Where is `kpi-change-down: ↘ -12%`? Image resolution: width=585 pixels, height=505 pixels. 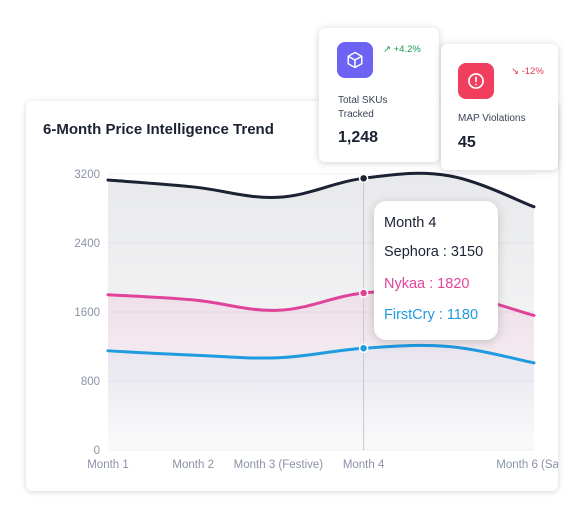 kpi-change-down: ↘ -12% is located at coordinates (527, 71).